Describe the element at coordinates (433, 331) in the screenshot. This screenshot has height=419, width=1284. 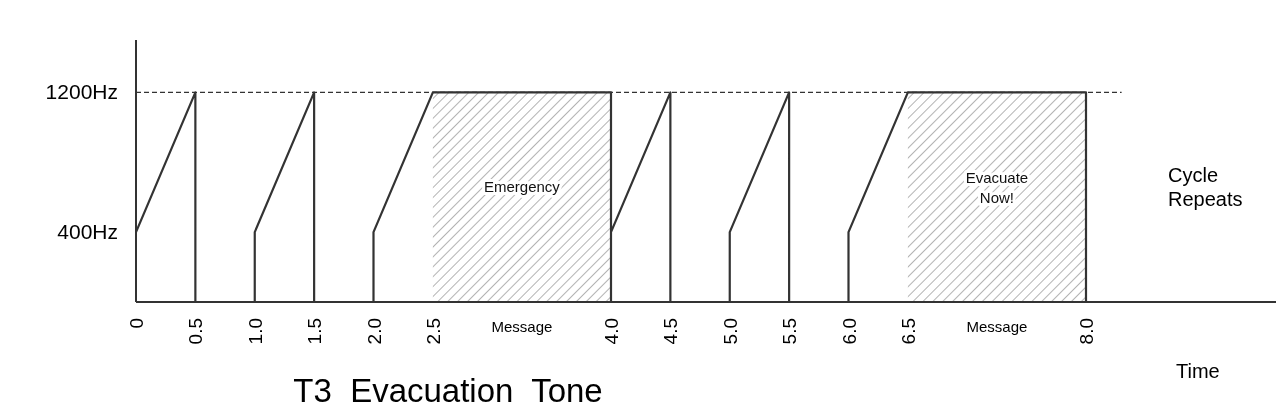
I see `x-tick-label: 2.5` at that location.